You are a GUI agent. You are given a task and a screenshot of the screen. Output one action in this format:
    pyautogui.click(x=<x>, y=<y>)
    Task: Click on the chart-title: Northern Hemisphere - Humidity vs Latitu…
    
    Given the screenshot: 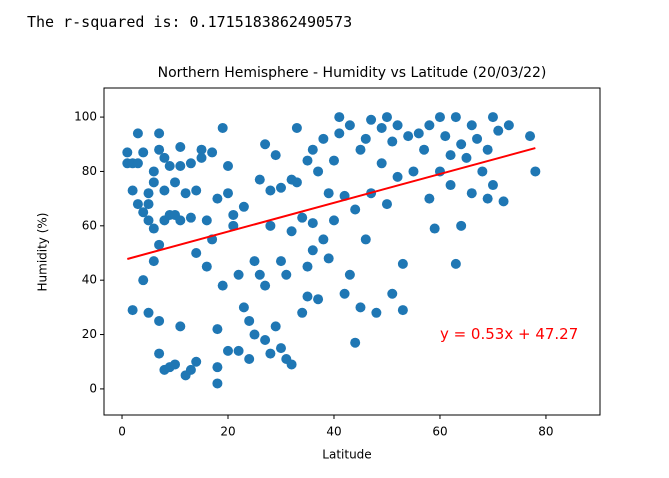 What is the action you would take?
    pyautogui.click(x=352, y=73)
    